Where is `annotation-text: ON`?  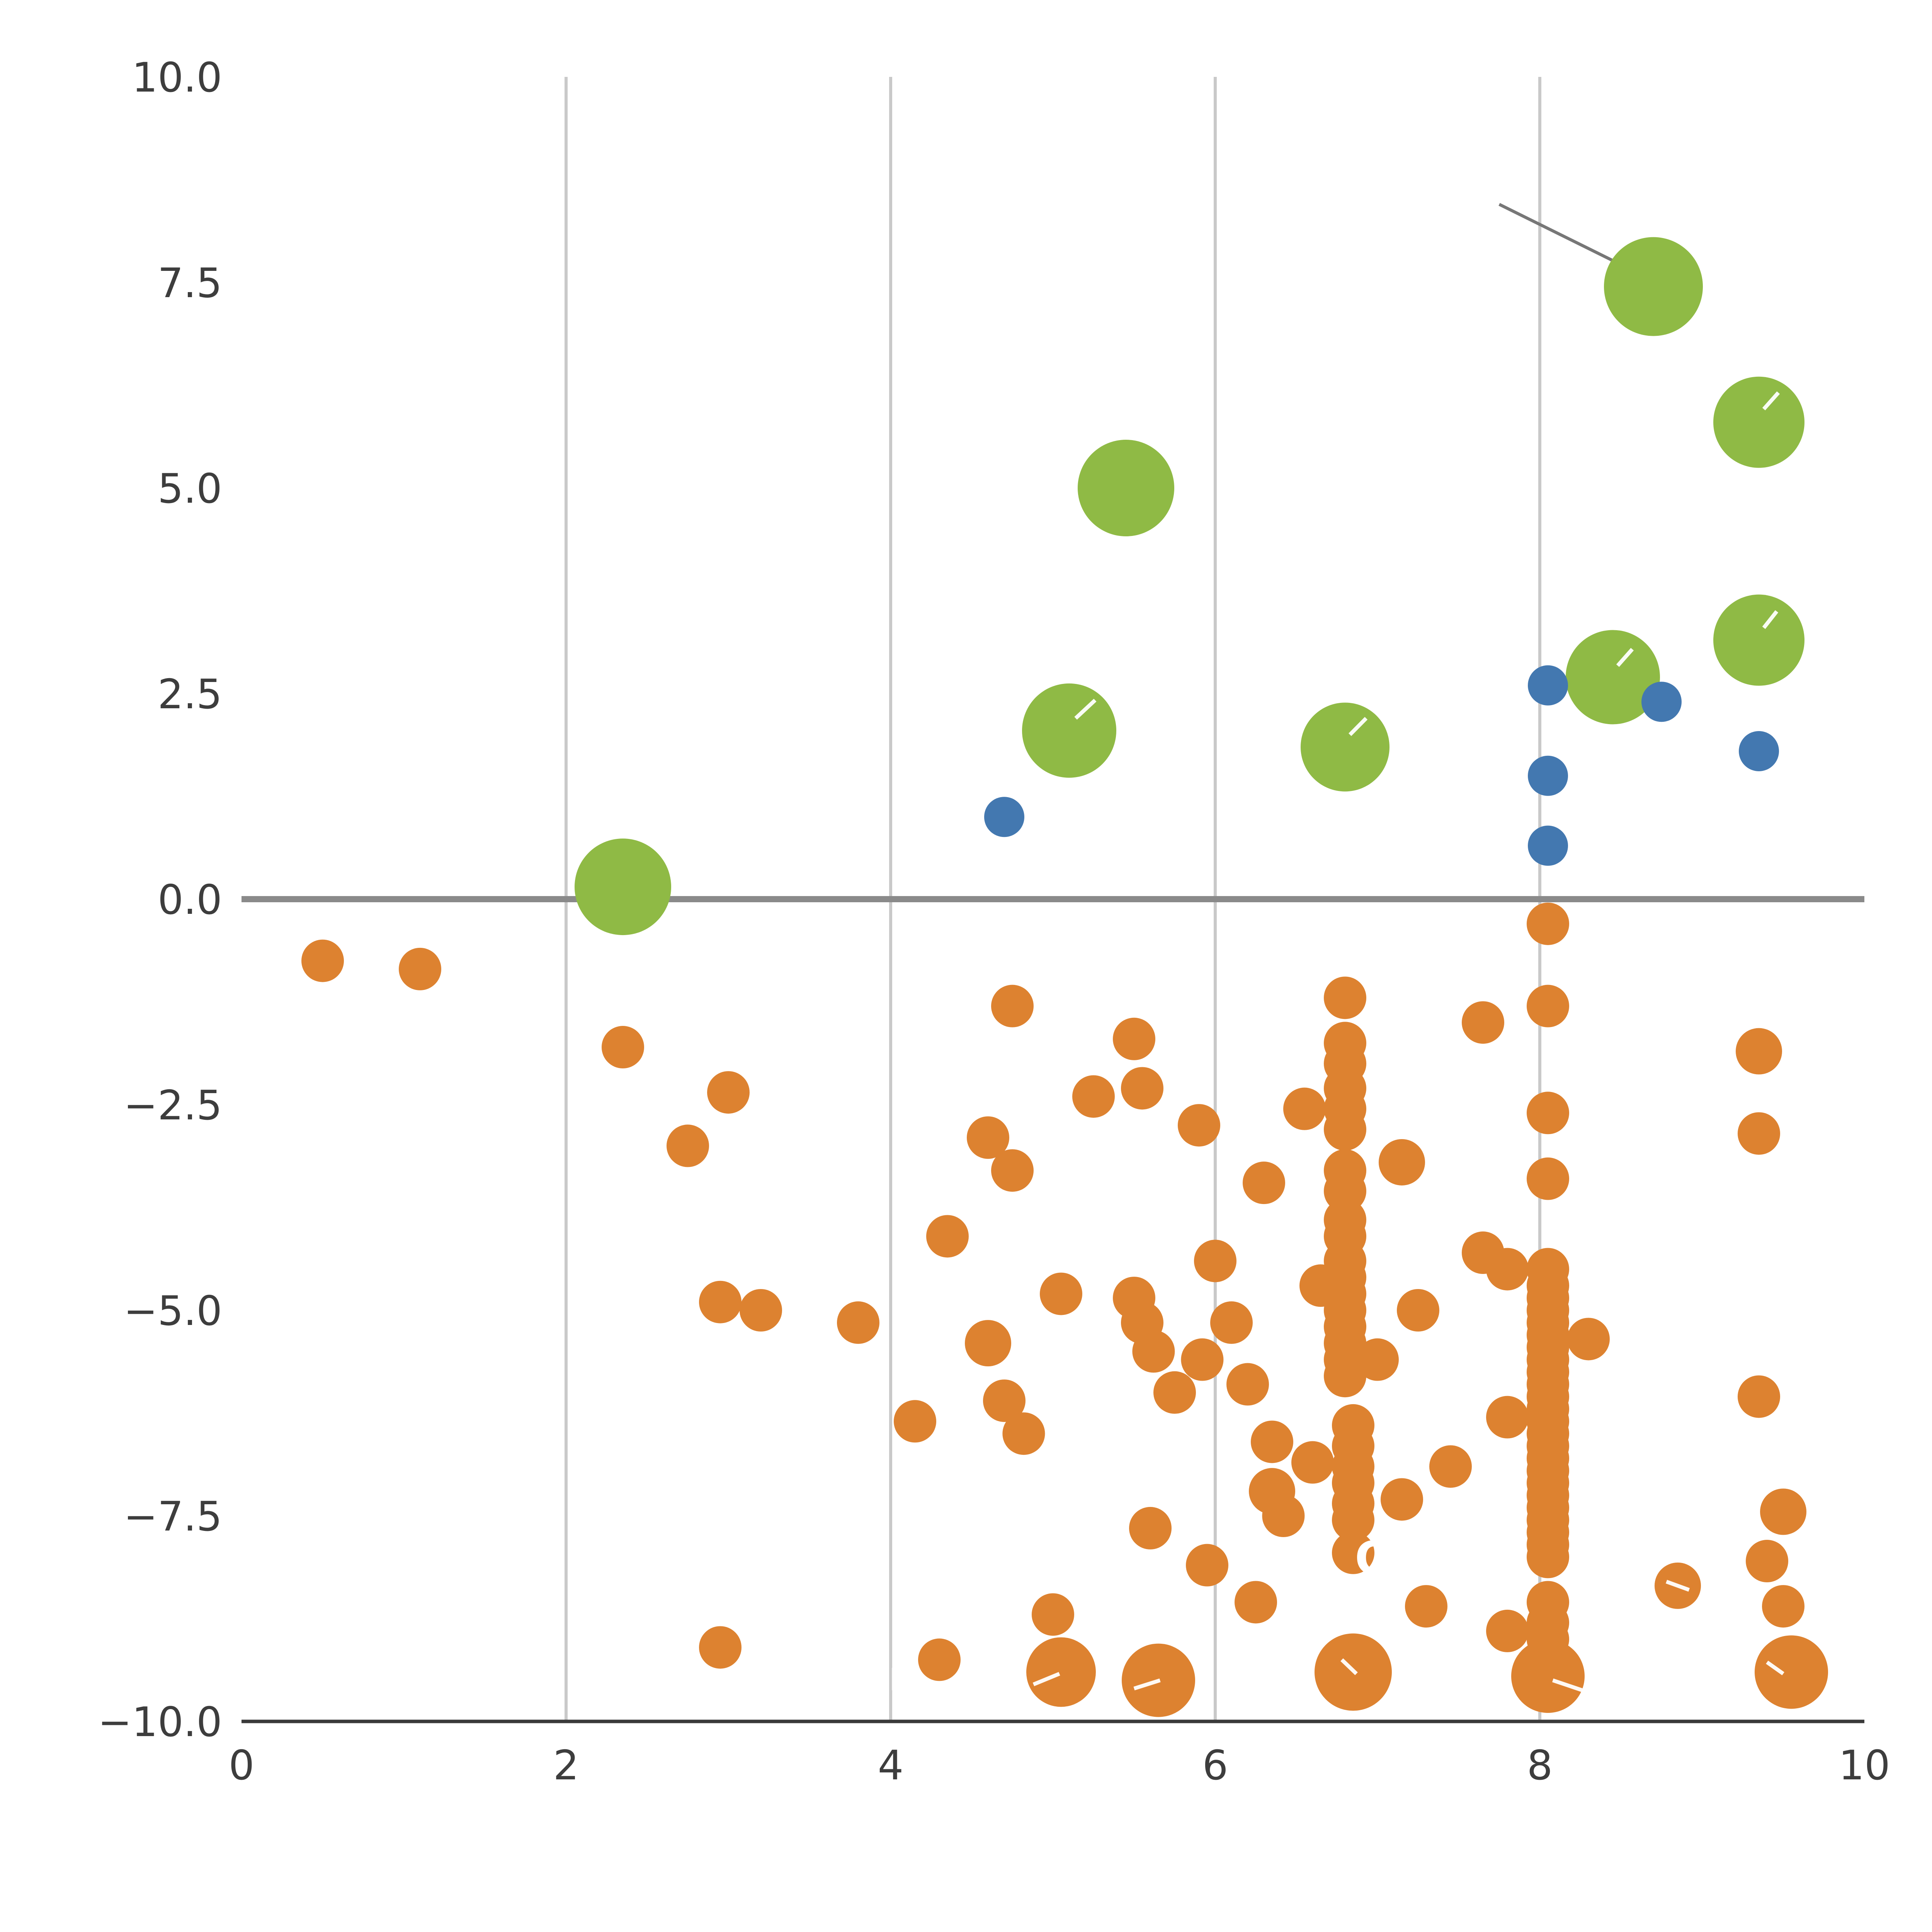
annotation-text: ON is located at coordinates (1404, 1559).